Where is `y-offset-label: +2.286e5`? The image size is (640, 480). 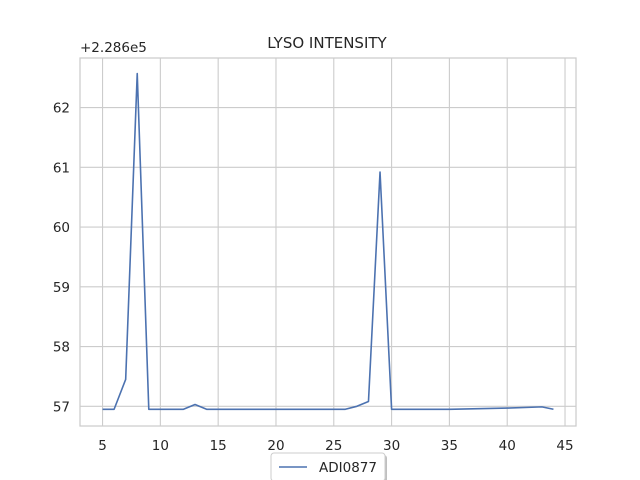 y-offset-label: +2.286e5 is located at coordinates (113, 48).